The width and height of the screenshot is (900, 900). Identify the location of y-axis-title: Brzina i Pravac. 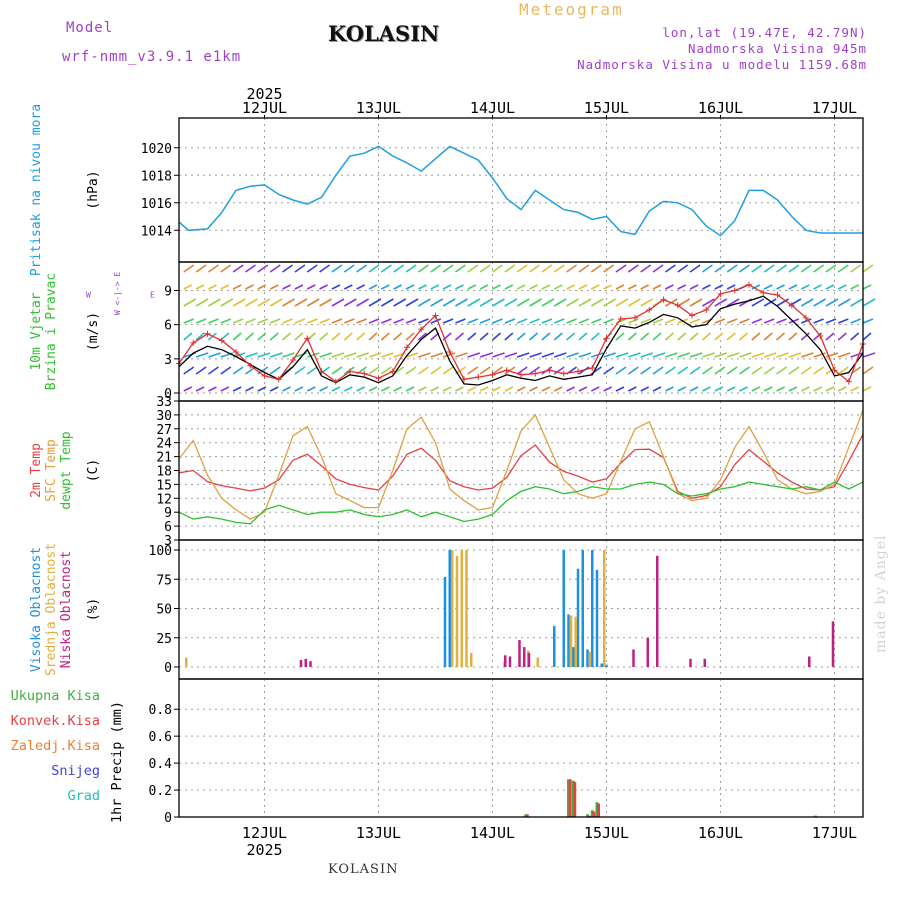
(51, 331).